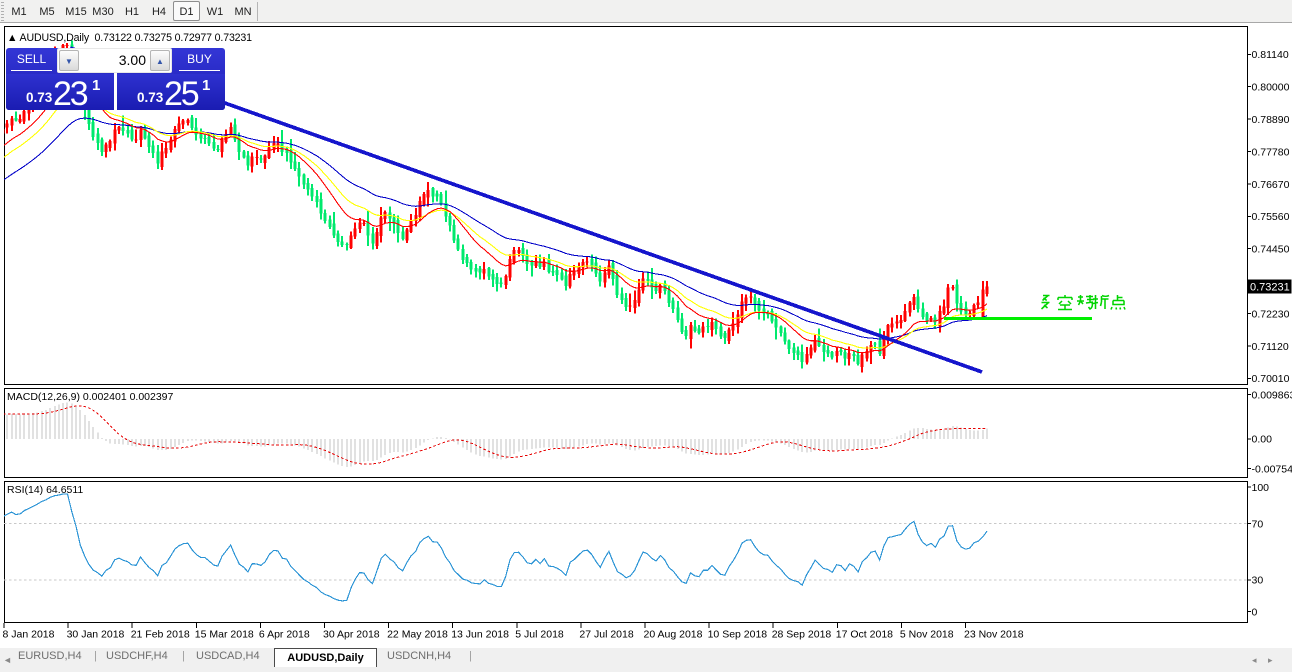 This screenshot has width=1292, height=672. I want to click on svg-text: 0.00, so click(1262, 440).